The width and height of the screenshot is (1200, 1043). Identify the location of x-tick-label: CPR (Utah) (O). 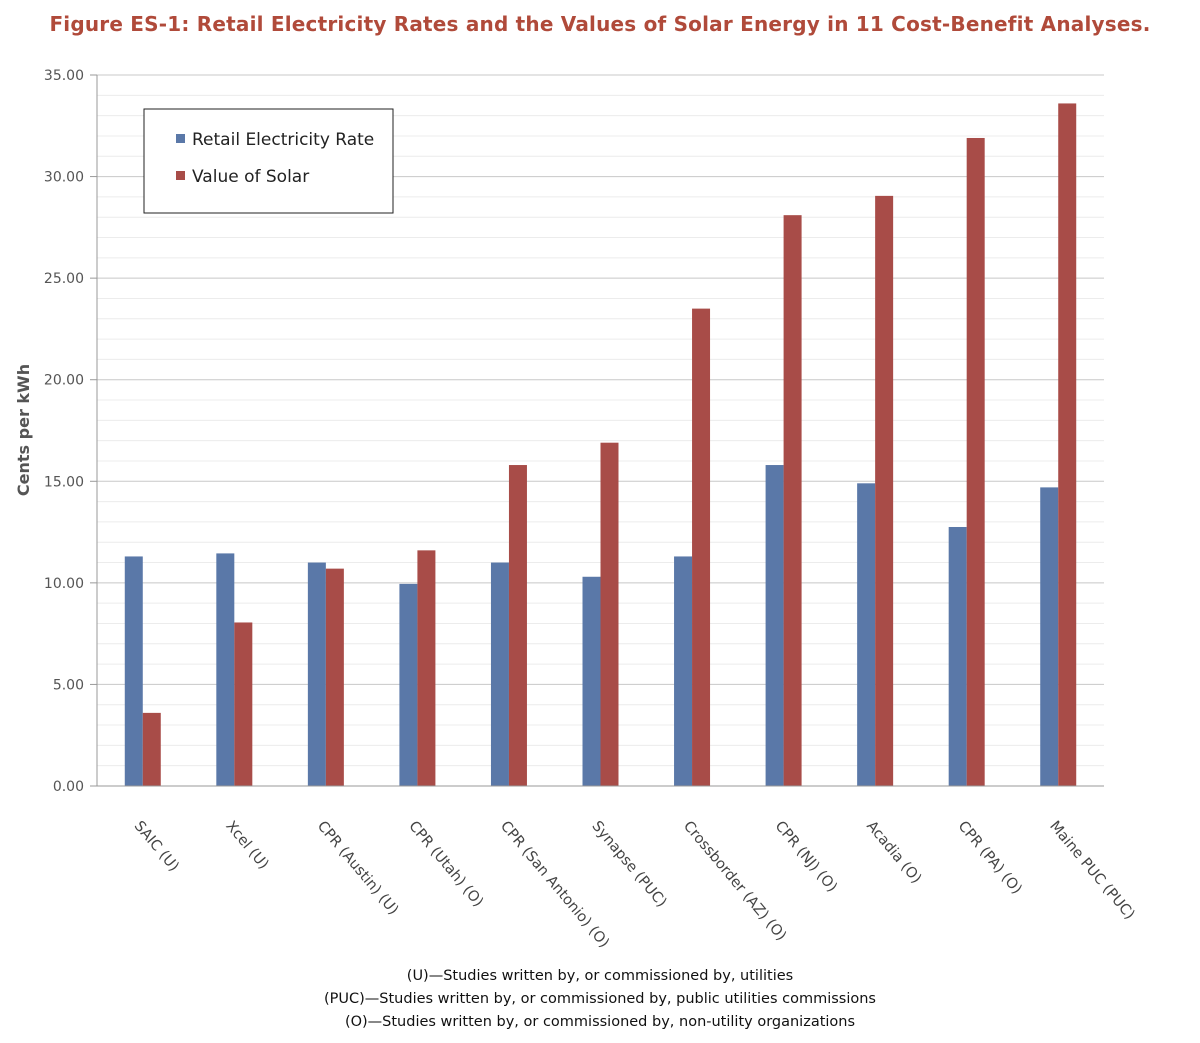
(445, 864).